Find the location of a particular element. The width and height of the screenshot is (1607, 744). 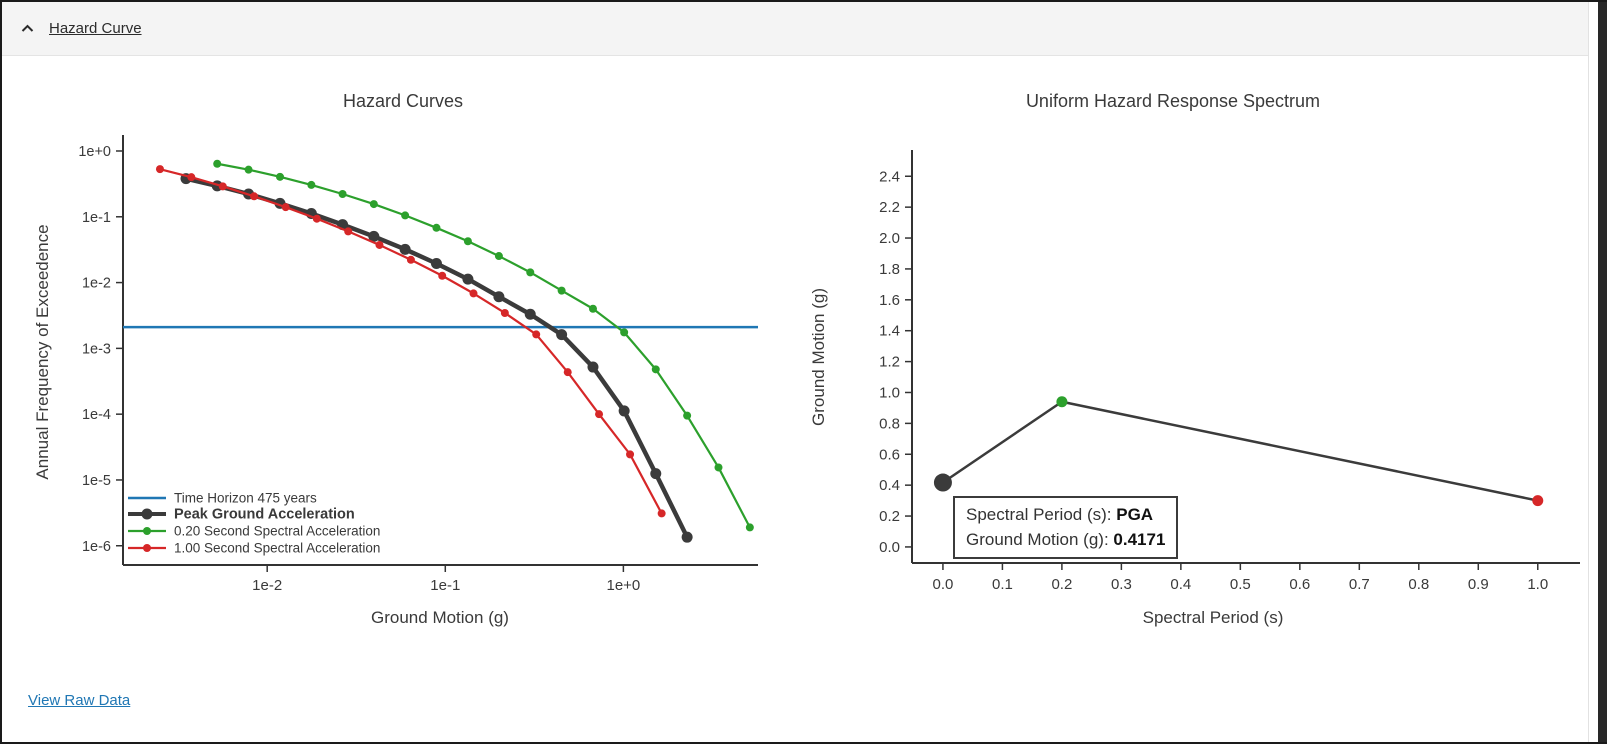

content-divider is located at coordinates (1588, 372).